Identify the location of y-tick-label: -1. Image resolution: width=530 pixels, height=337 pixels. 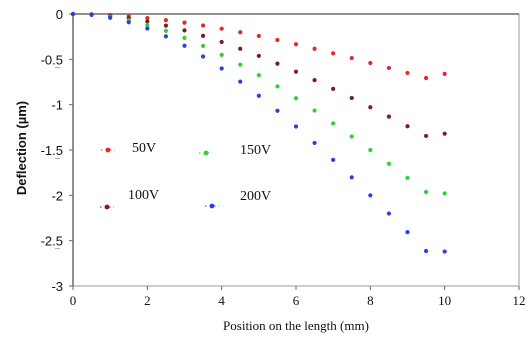
(57, 105).